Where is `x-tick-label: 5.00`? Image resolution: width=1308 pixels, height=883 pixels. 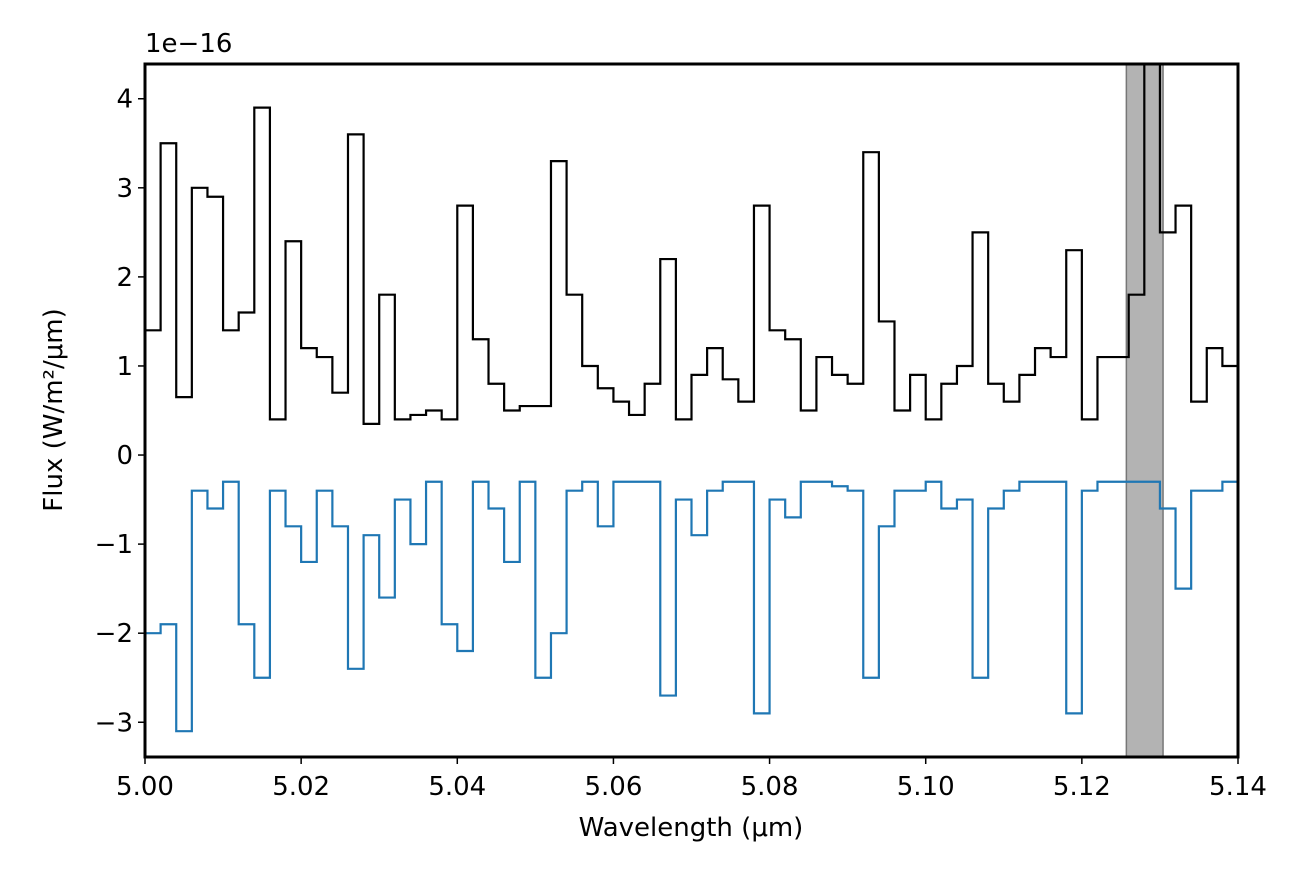
x-tick-label: 5.00 is located at coordinates (145, 787).